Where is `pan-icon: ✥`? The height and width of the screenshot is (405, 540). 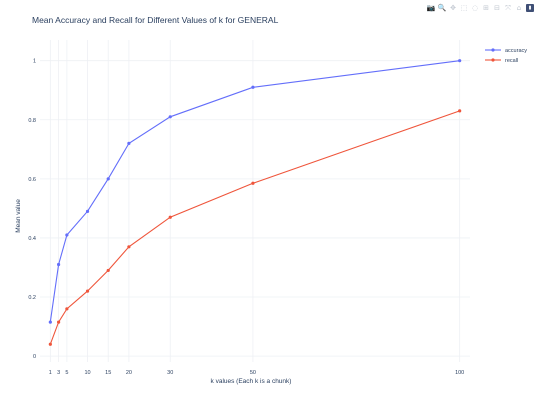 pan-icon: ✥ is located at coordinates (453, 8).